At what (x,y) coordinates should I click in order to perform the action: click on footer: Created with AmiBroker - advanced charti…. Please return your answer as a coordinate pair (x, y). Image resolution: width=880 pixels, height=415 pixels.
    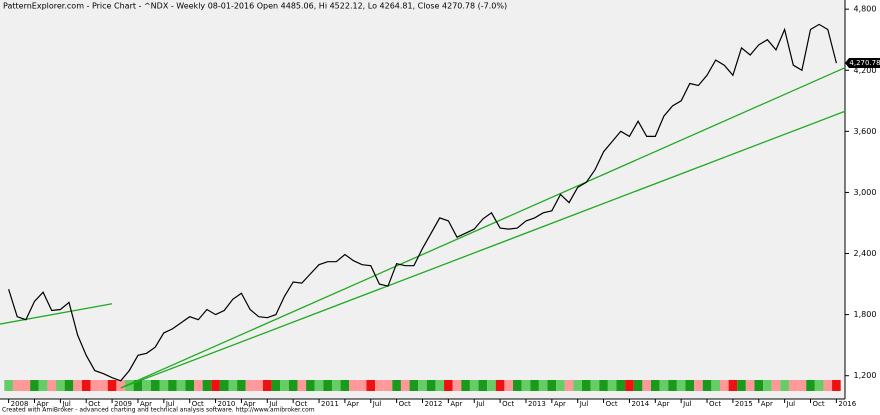
    Looking at the image, I should click on (158, 410).